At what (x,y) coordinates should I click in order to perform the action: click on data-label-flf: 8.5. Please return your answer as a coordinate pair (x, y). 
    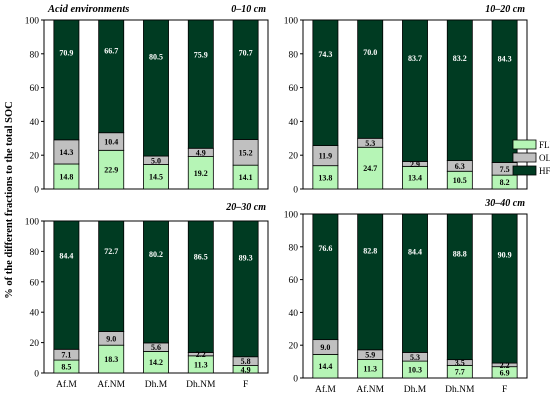
    Looking at the image, I should click on (66, 367).